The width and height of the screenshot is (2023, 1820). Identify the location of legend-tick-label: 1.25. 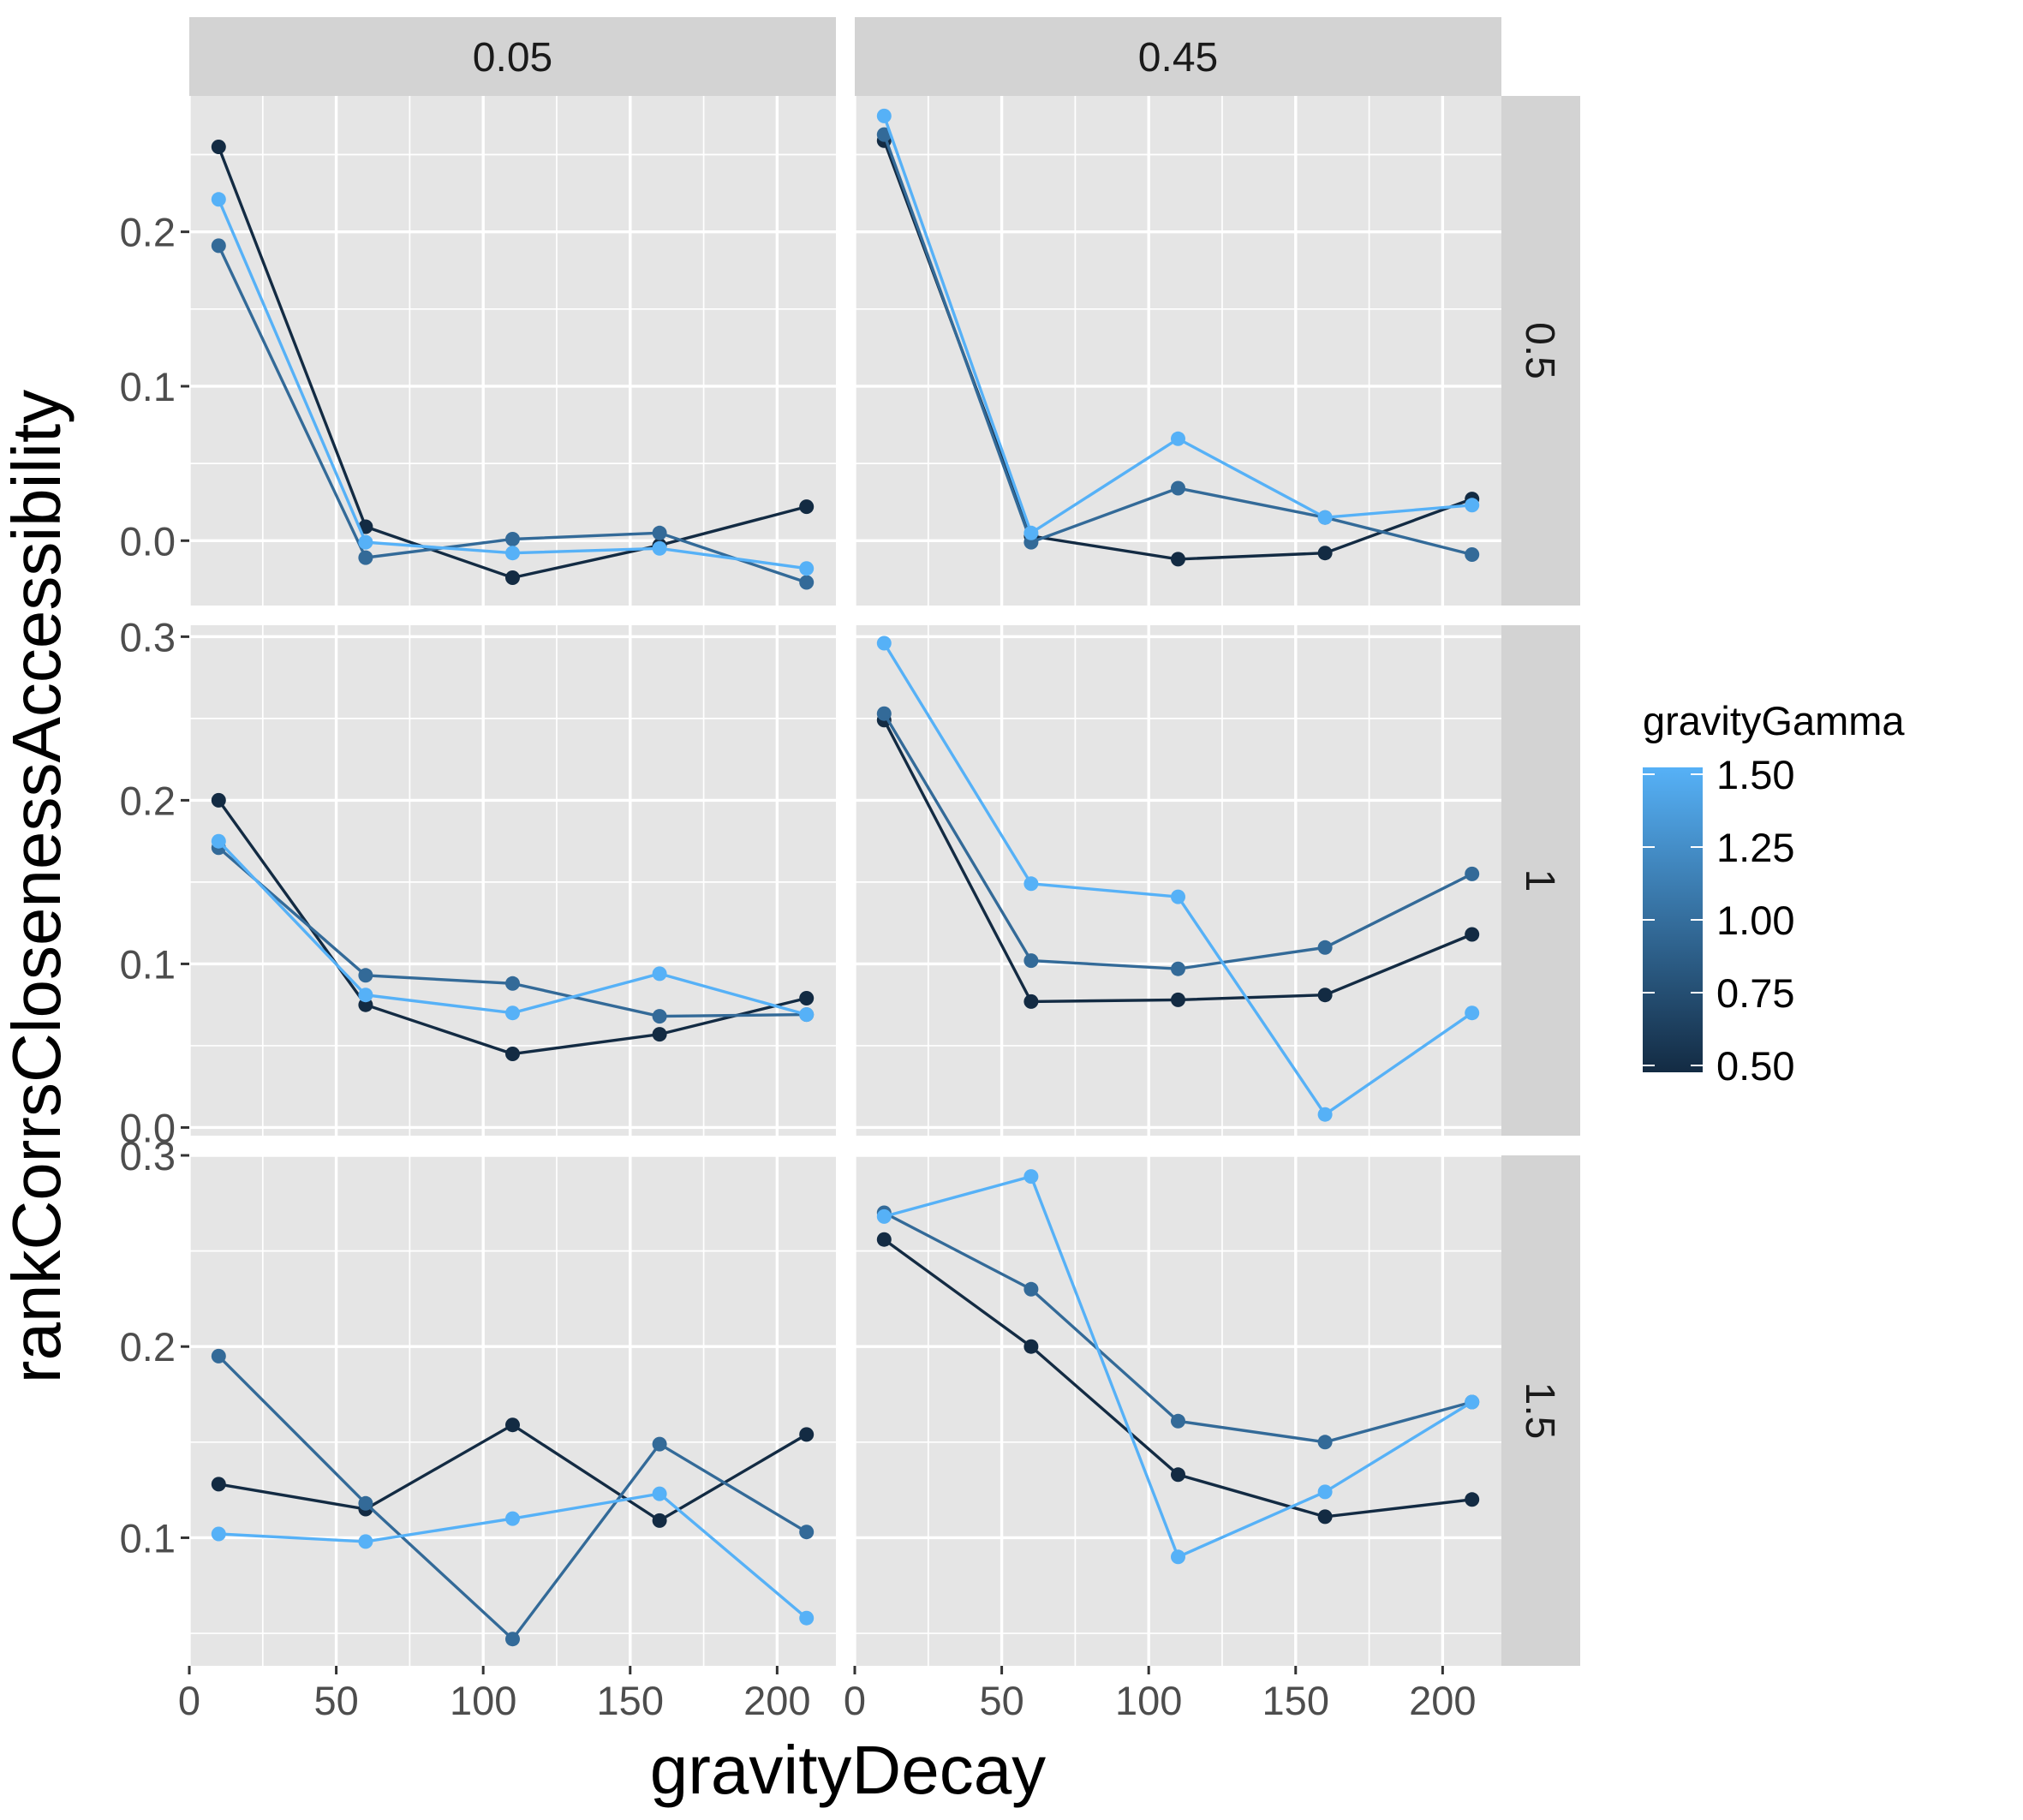
(1755, 847).